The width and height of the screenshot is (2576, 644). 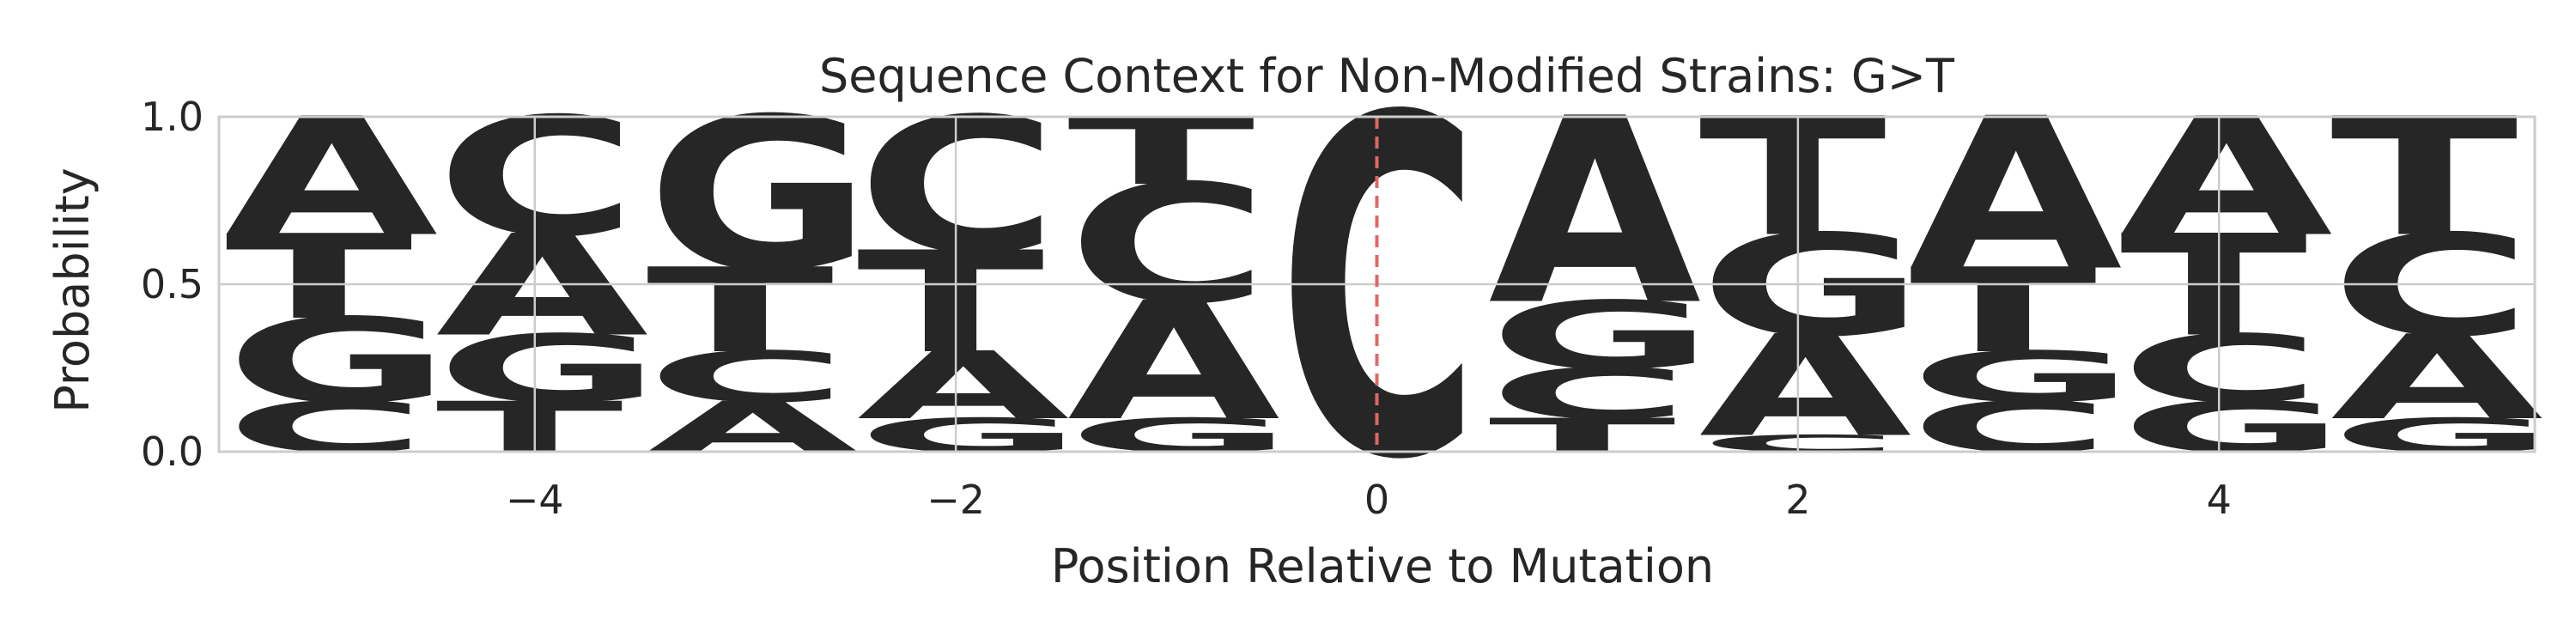 I want to click on y-tick-label: 1.0, so click(x=172, y=117).